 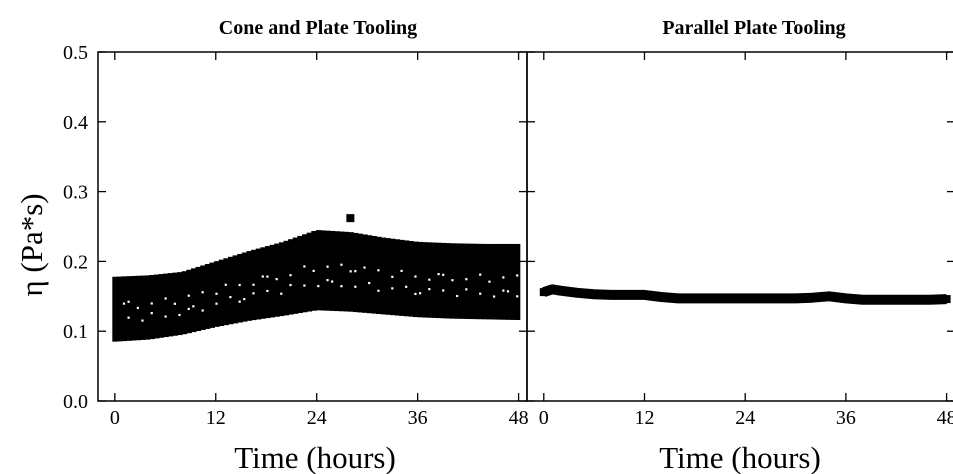 What do you see at coordinates (75, 262) in the screenshot?
I see `y-tick-label: 0.2` at bounding box center [75, 262].